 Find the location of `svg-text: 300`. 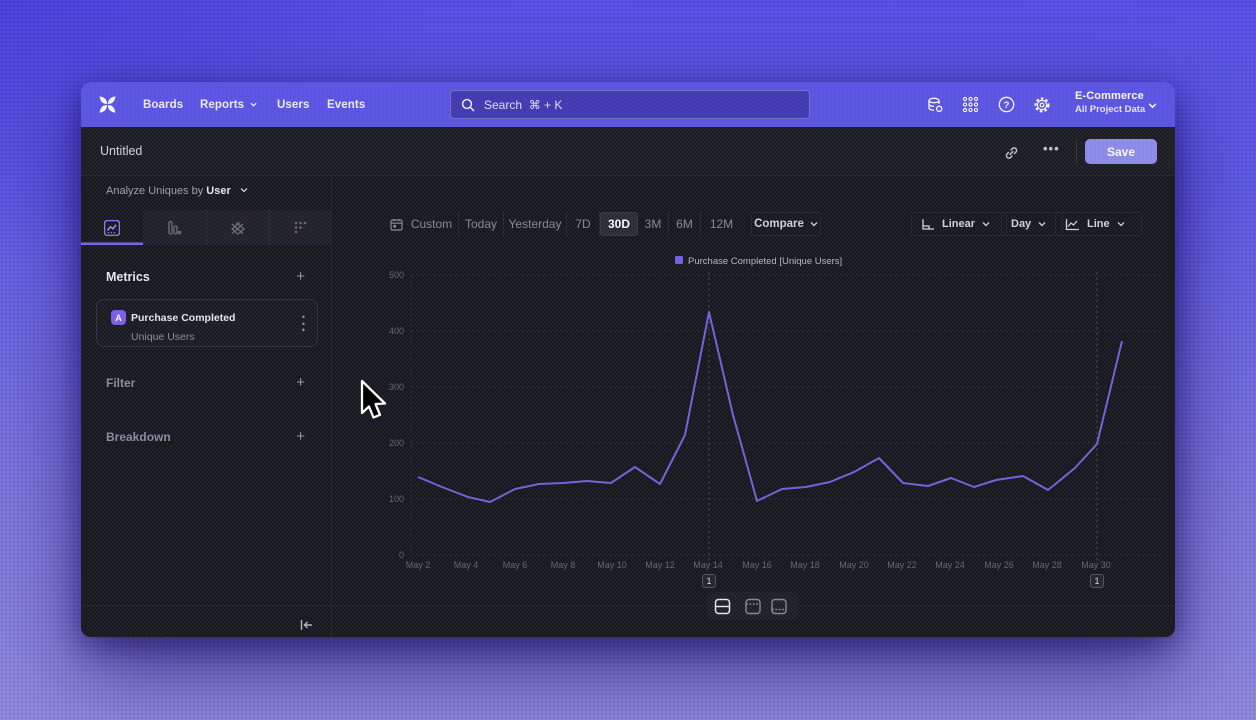

svg-text: 300 is located at coordinates (396, 387).